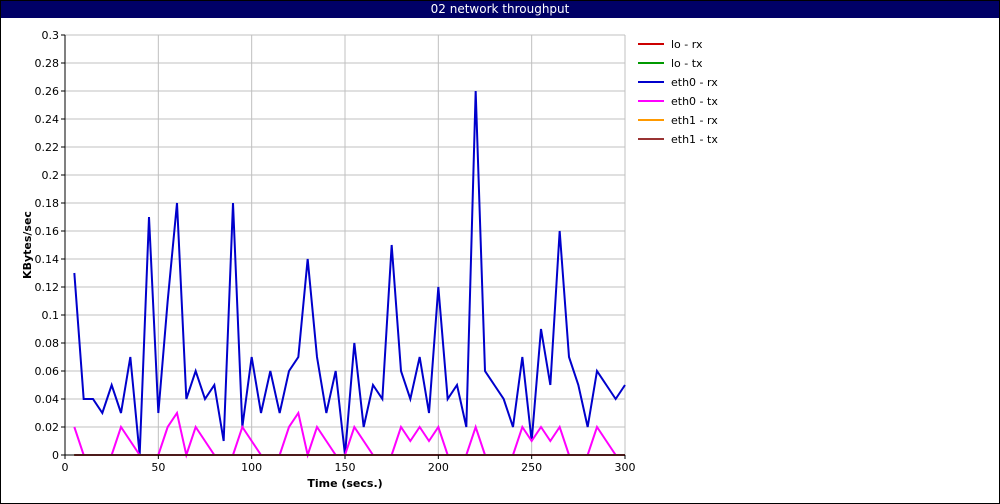 The height and width of the screenshot is (504, 1000). Describe the element at coordinates (694, 82) in the screenshot. I see `legend-label: eth0 - rx` at that location.